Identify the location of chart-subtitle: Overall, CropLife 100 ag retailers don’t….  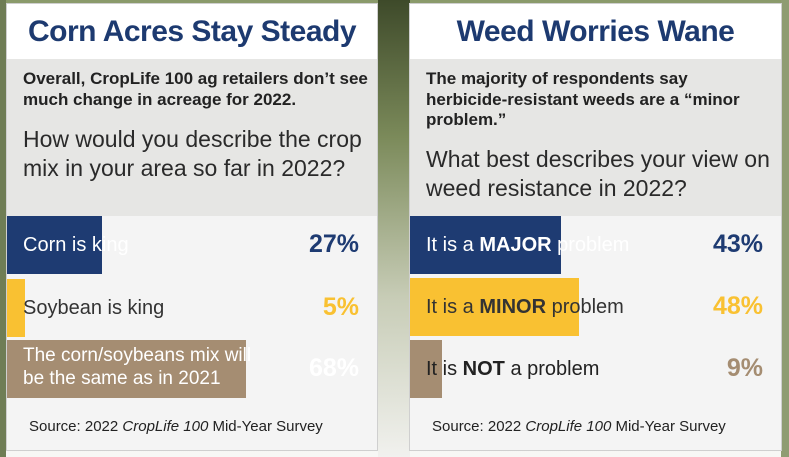
(195, 89).